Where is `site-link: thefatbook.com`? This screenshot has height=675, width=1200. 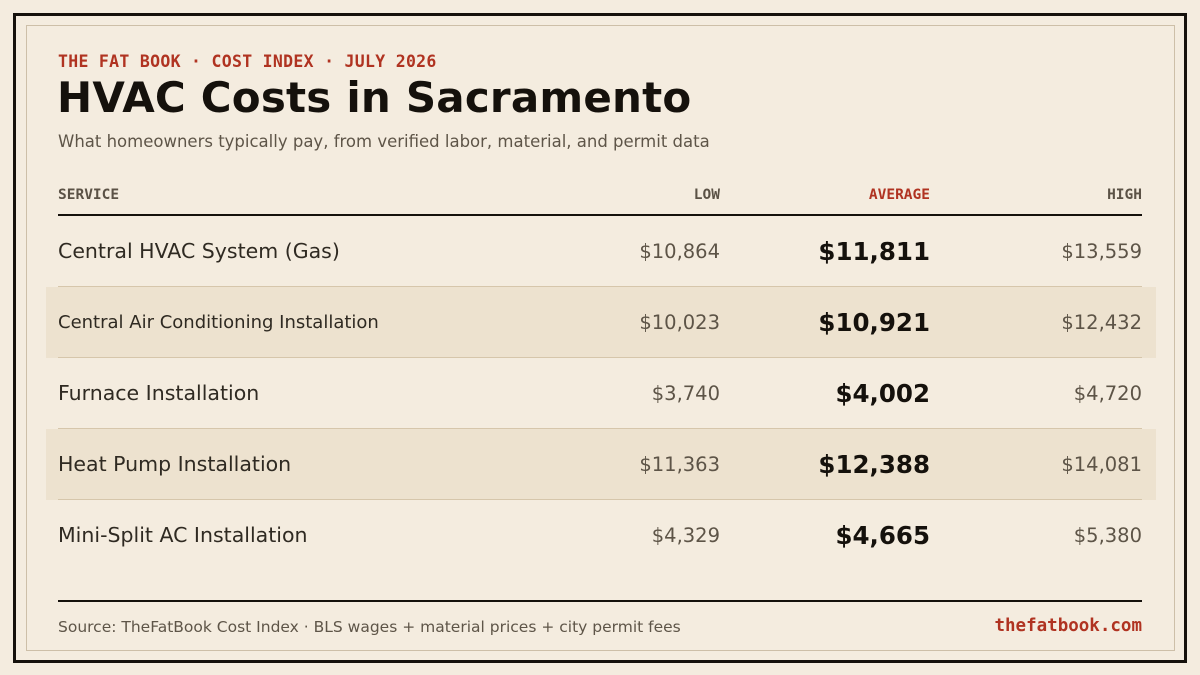 site-link: thefatbook.com is located at coordinates (1068, 626).